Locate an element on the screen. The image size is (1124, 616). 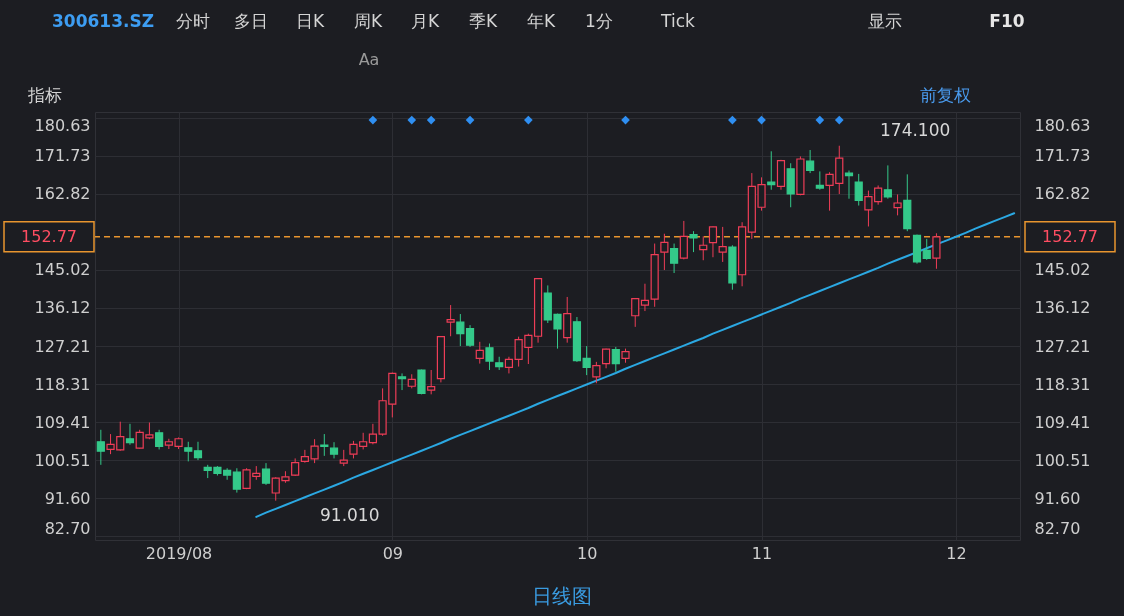
x-tick-label: 11 is located at coordinates (762, 553).